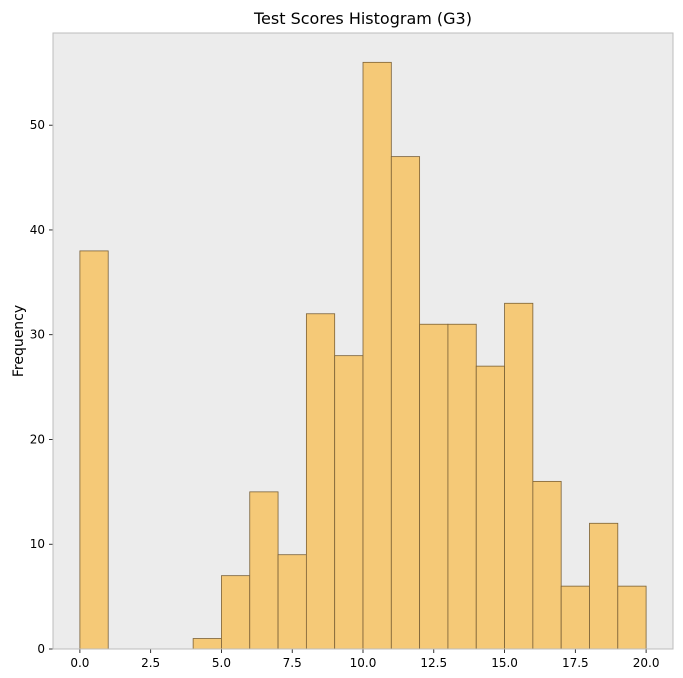 Image resolution: width=683 pixels, height=678 pixels. Describe the element at coordinates (41, 649) in the screenshot. I see `y-tick-label: 0` at that location.